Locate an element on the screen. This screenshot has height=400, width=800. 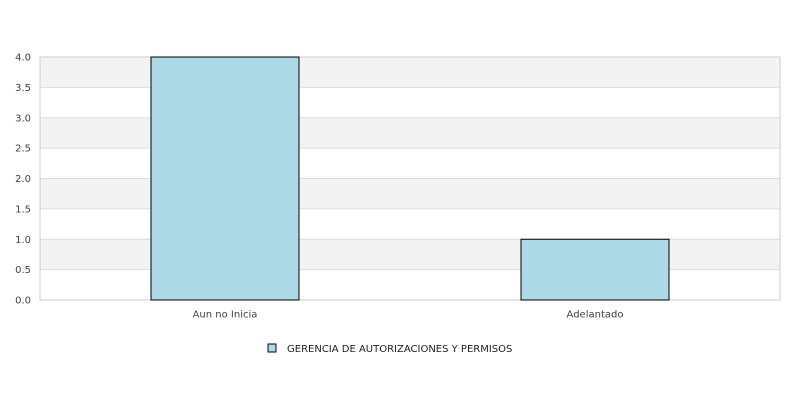
x-axis-labels: Aun no Inicia Adelantado is located at coordinates (408, 315).